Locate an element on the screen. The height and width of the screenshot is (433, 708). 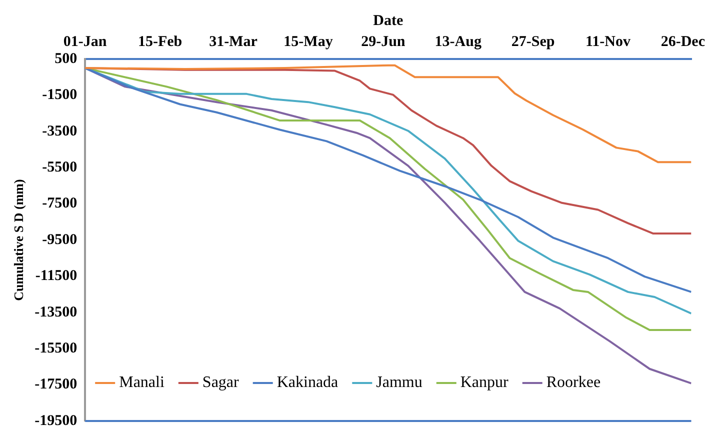
x-tick-label: 26-Dec is located at coordinates (683, 42).